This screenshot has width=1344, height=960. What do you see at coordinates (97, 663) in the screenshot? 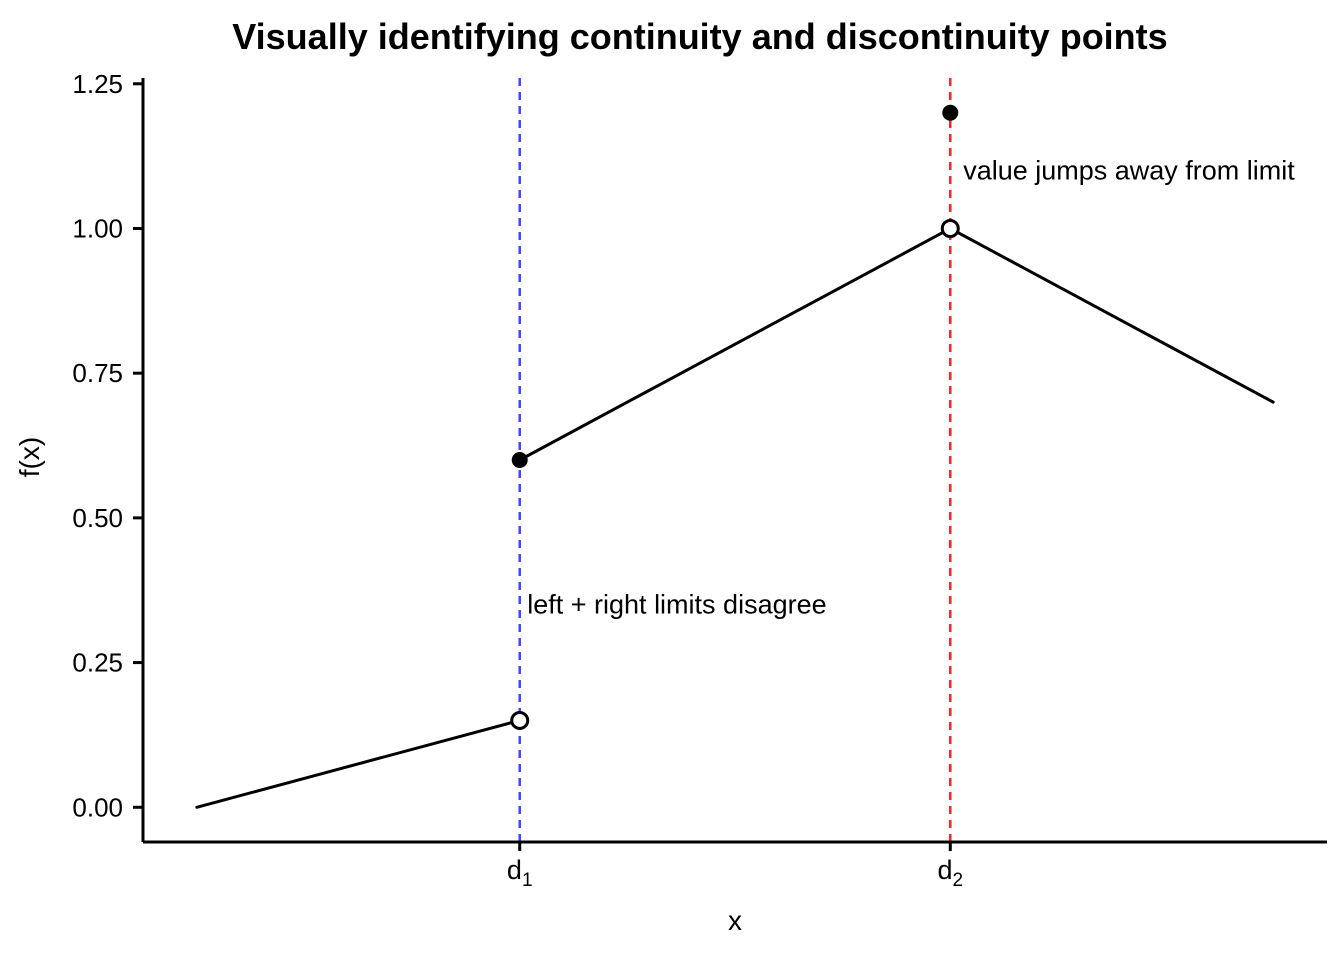
I see `y-tick-label: 0.25` at bounding box center [97, 663].